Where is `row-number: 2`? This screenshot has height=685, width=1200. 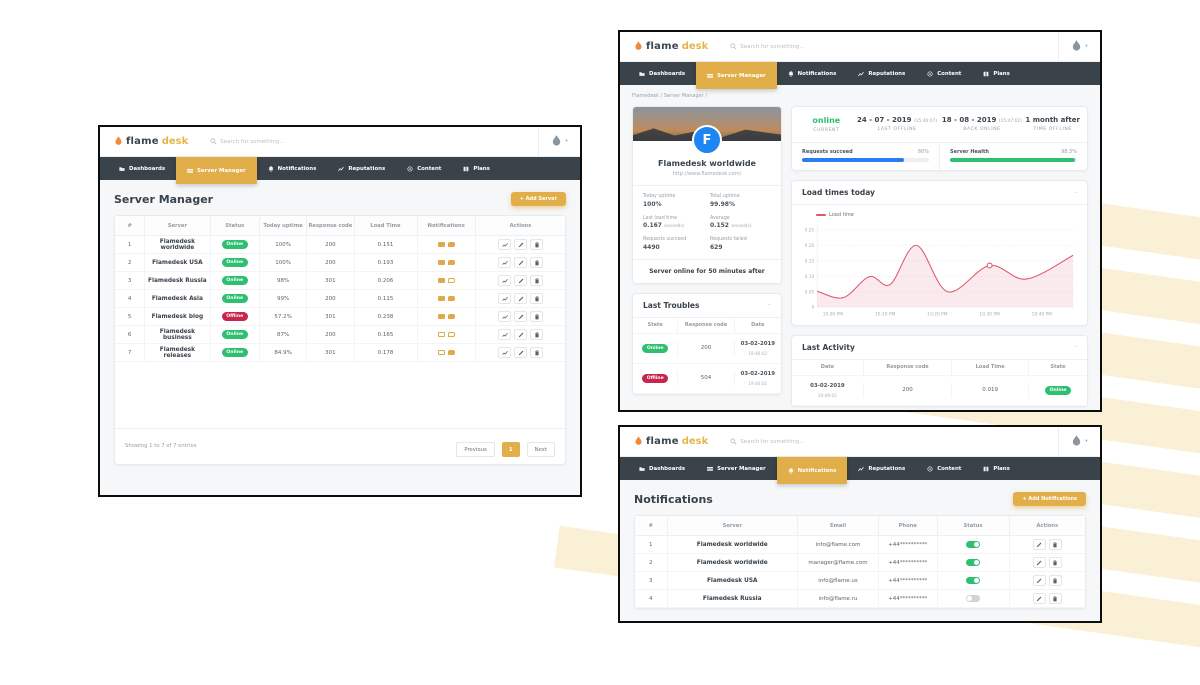 row-number: 2 is located at coordinates (129, 262).